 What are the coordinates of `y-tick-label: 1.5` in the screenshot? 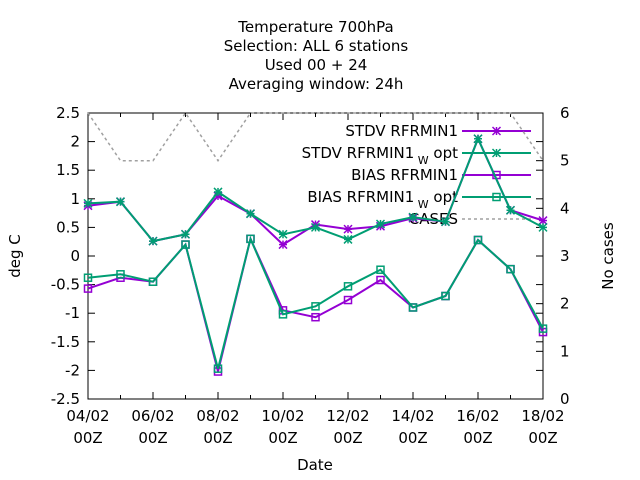 It's located at (68, 170).